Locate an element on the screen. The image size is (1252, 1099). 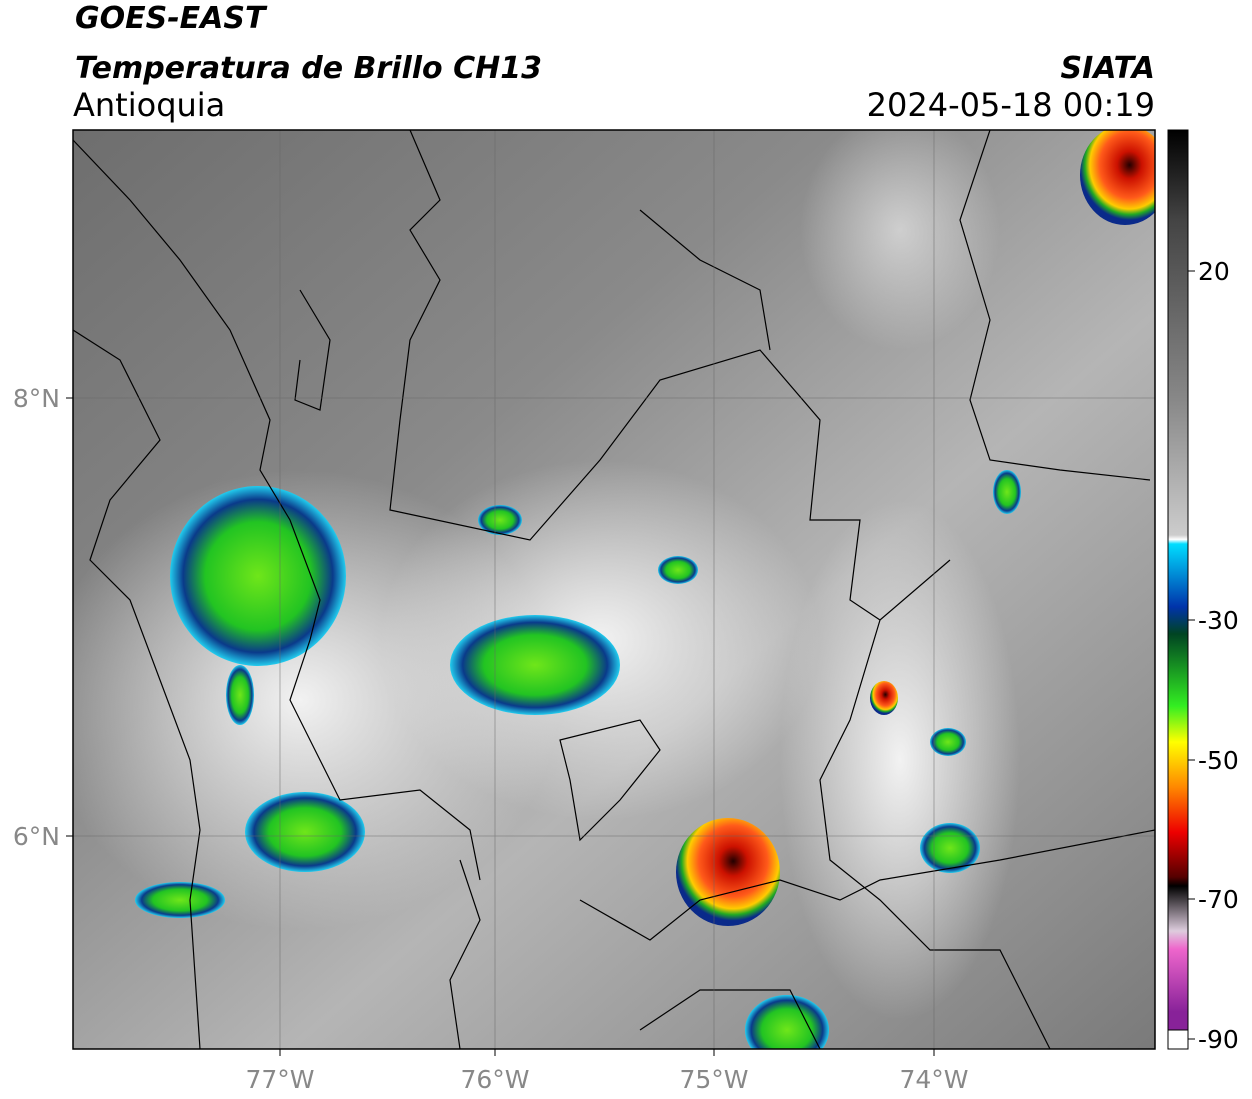
colorbar-frame is located at coordinates (1178, 589).